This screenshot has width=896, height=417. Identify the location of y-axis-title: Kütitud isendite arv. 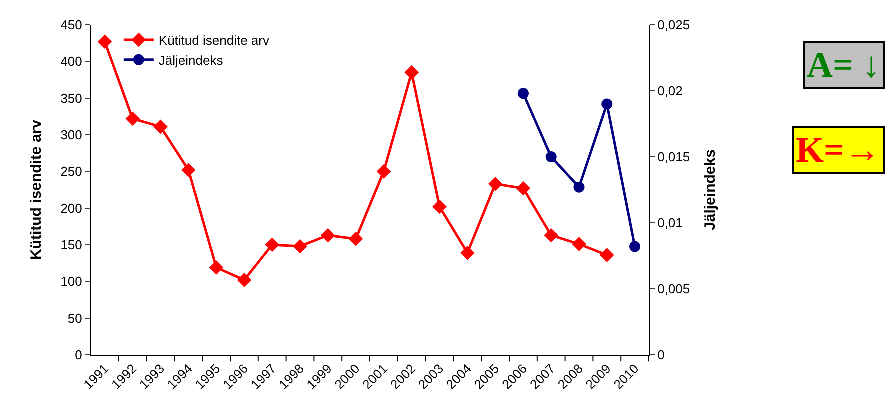
(36, 189).